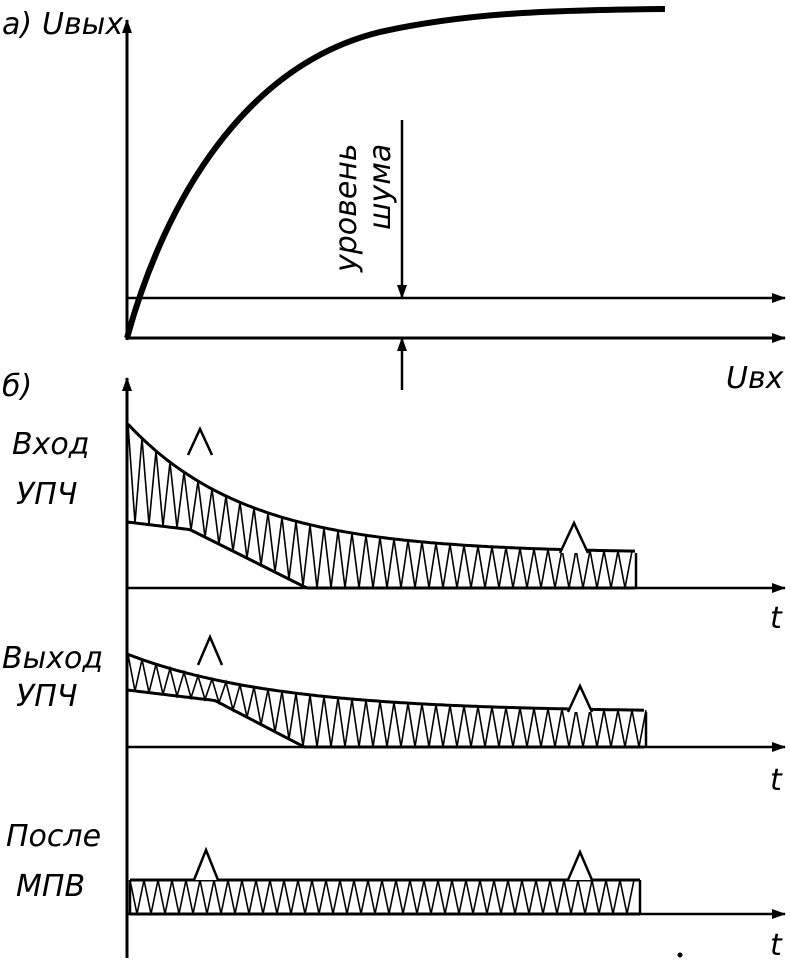  Describe the element at coordinates (386, 682) in the screenshot. I see `trace-2-upper-envelope` at that location.